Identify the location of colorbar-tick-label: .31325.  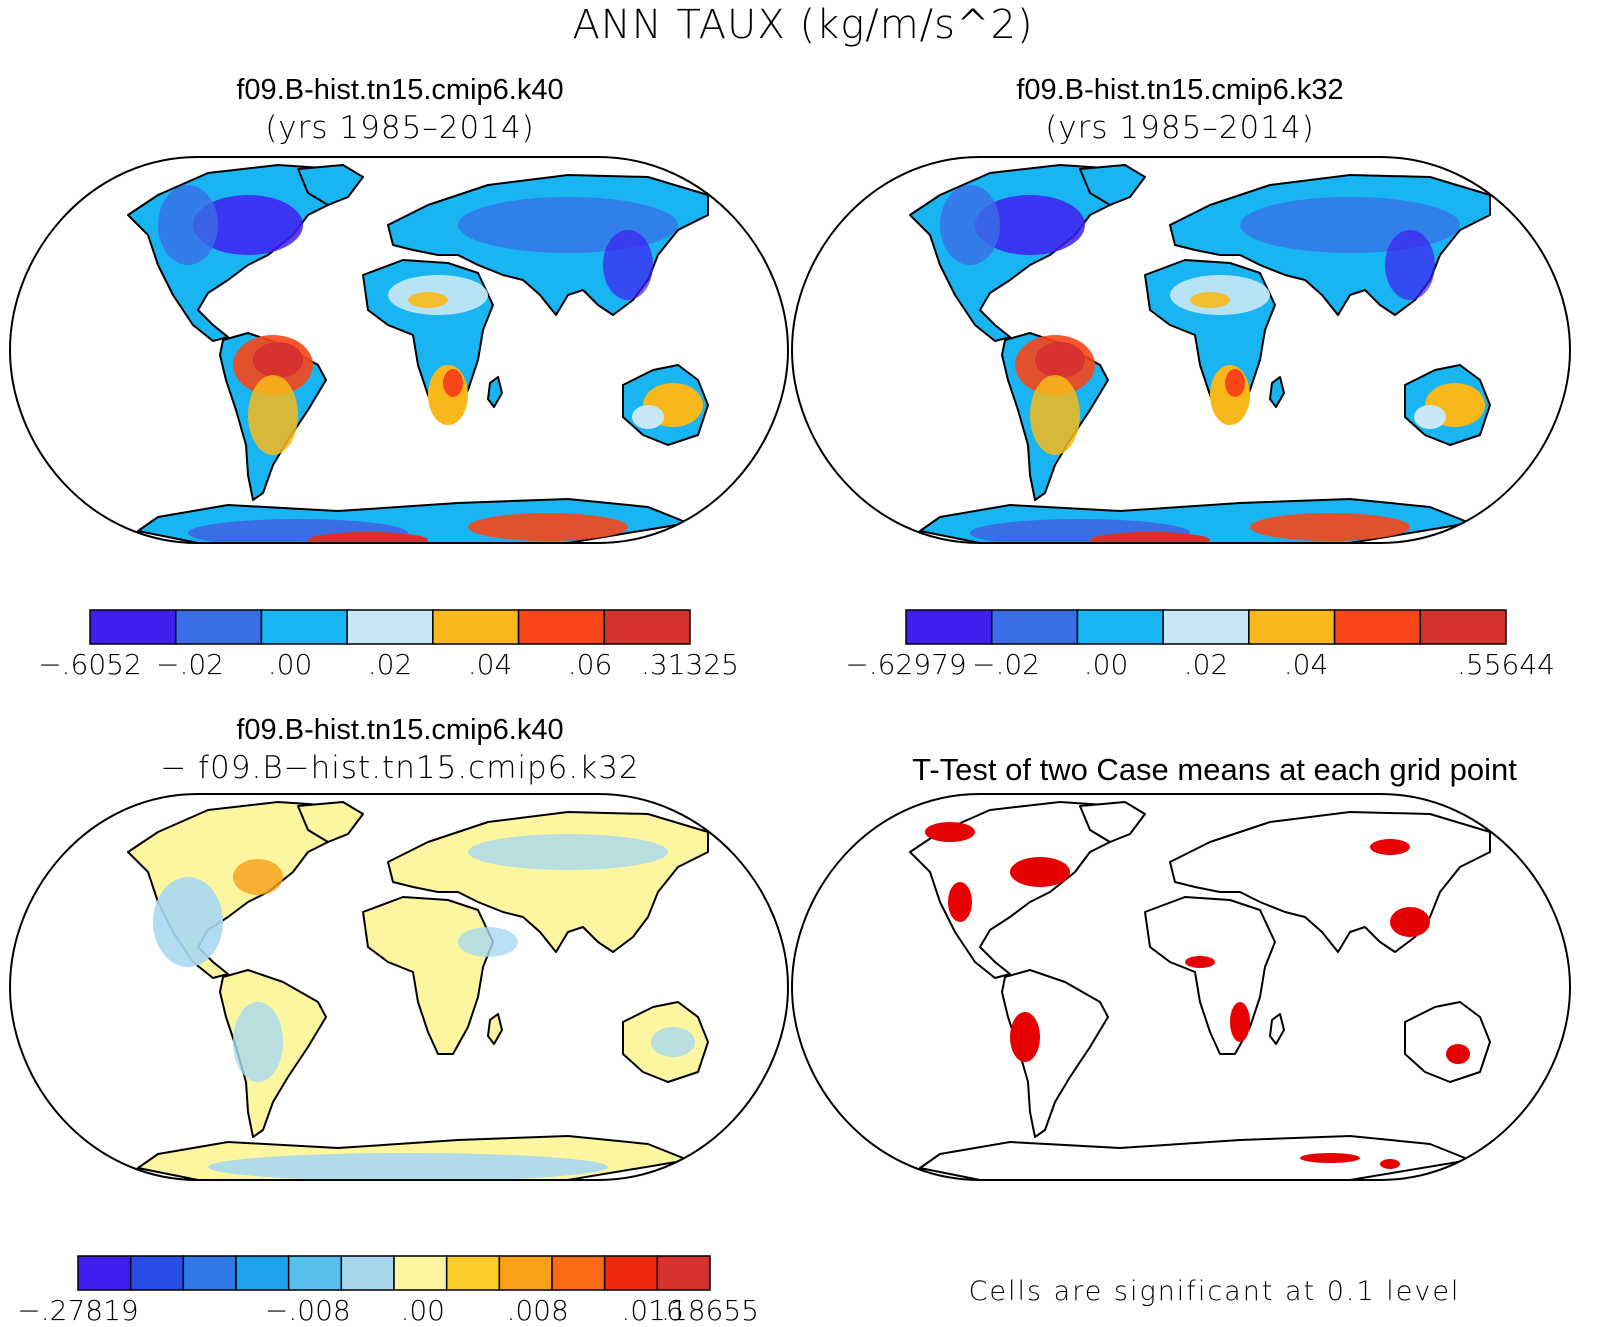
(690, 664).